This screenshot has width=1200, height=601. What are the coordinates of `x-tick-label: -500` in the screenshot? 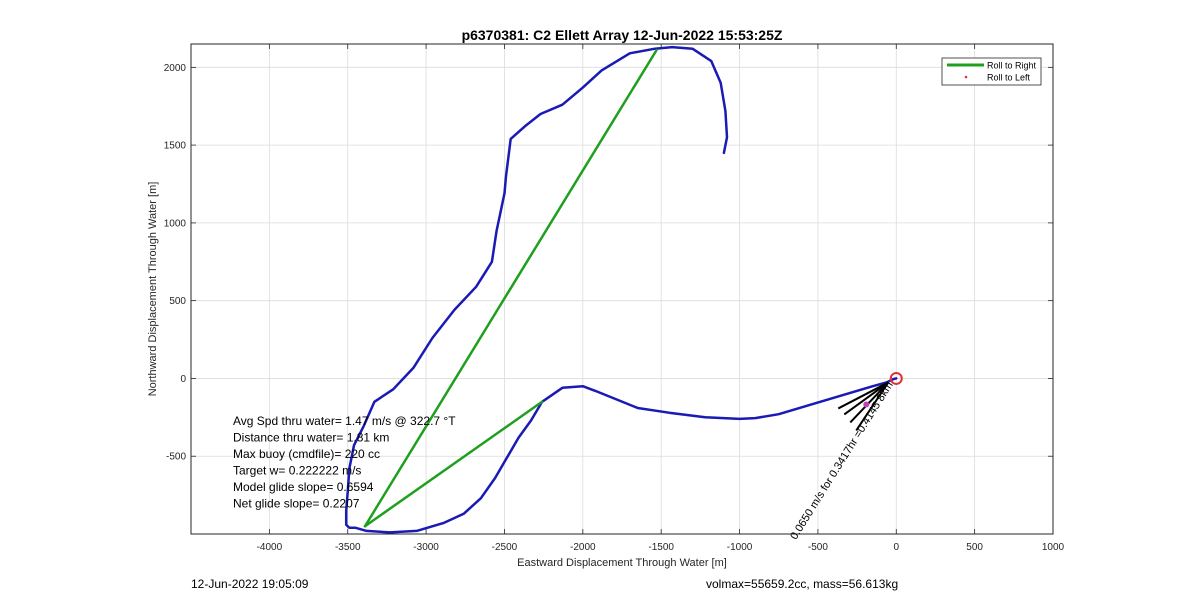 It's located at (818, 547).